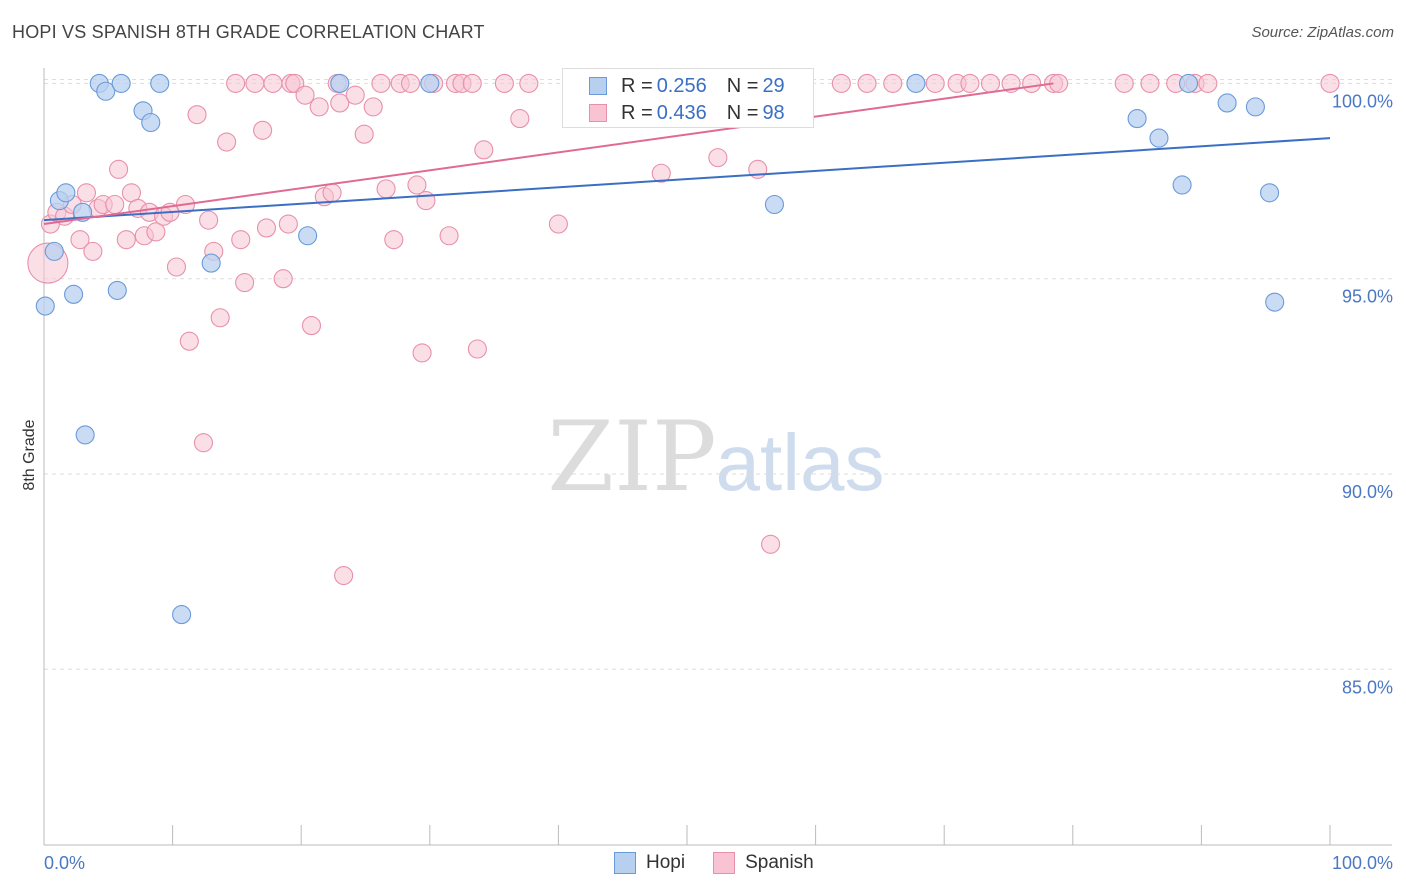 Image resolution: width=1406 pixels, height=892 pixels. I want to click on n-value: 98, so click(773, 112).